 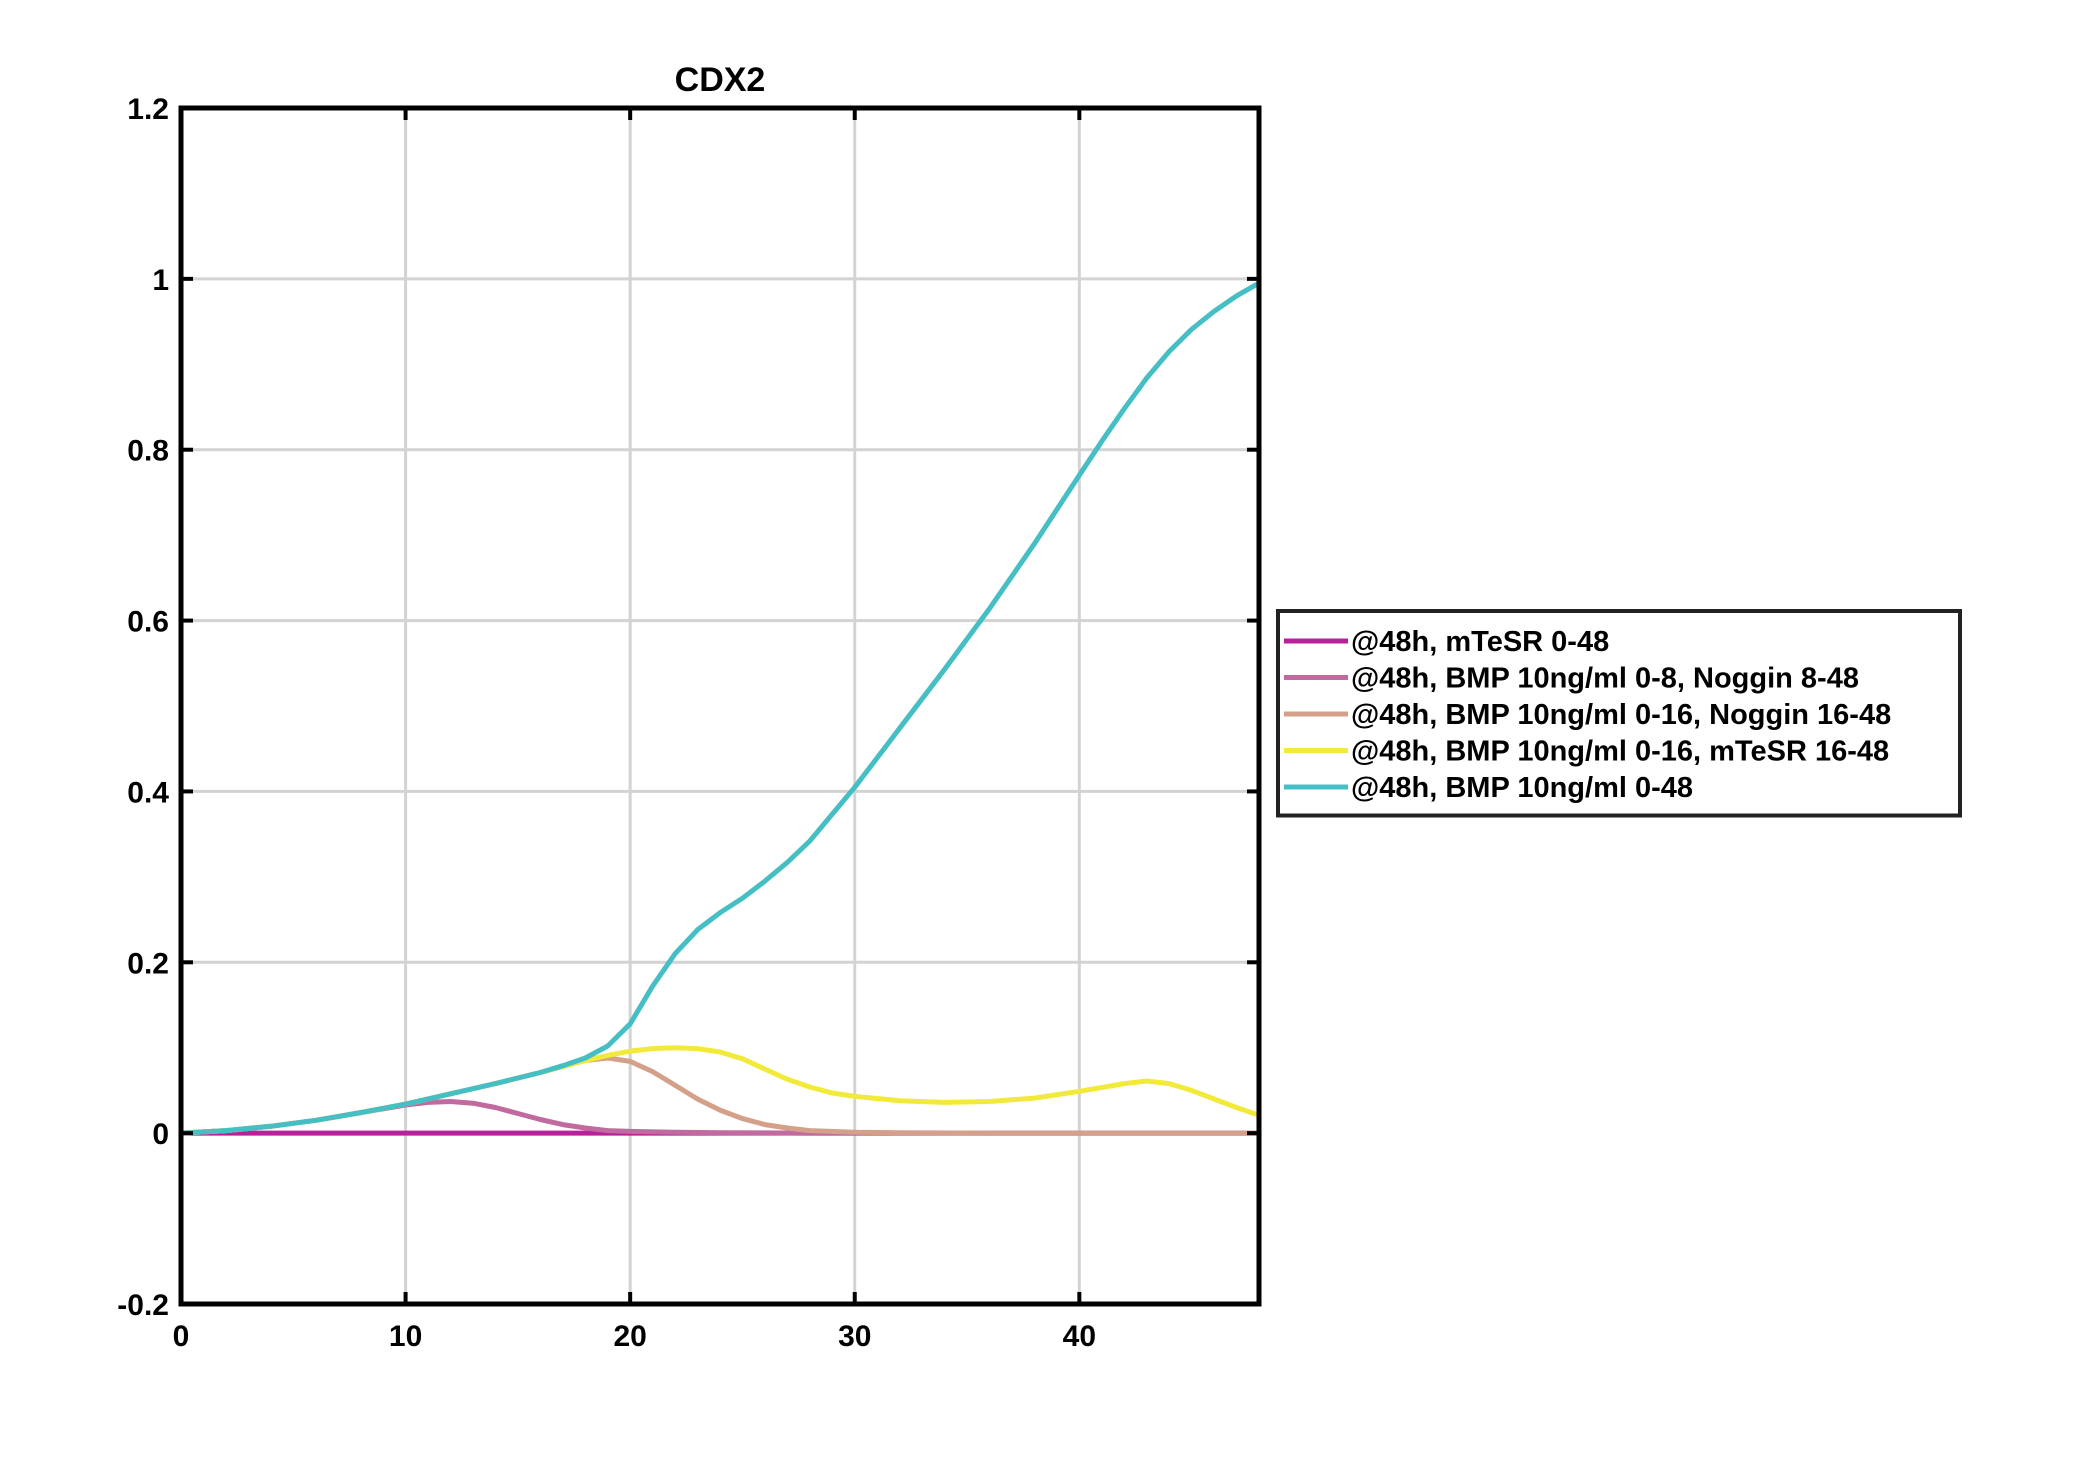 I want to click on legend-box, so click(x=1619, y=713).